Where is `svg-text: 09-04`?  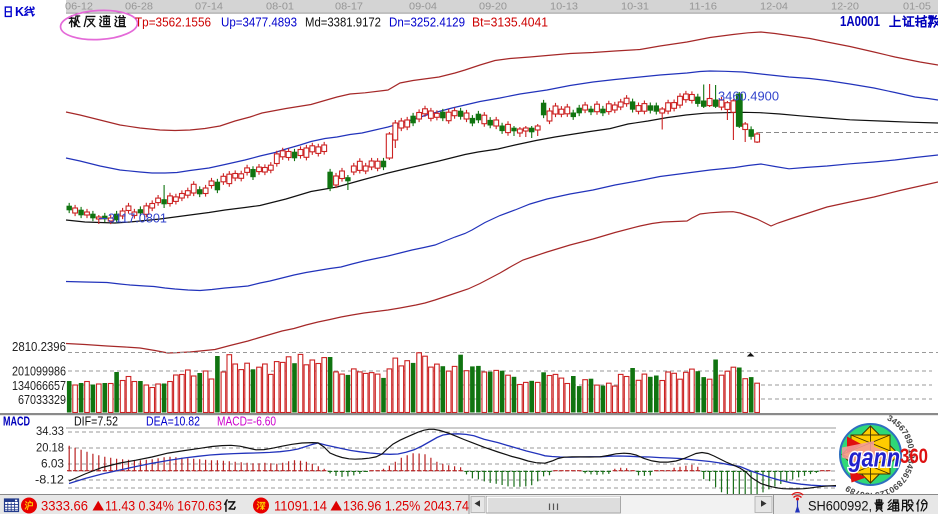
svg-text: 09-04 is located at coordinates (423, 7).